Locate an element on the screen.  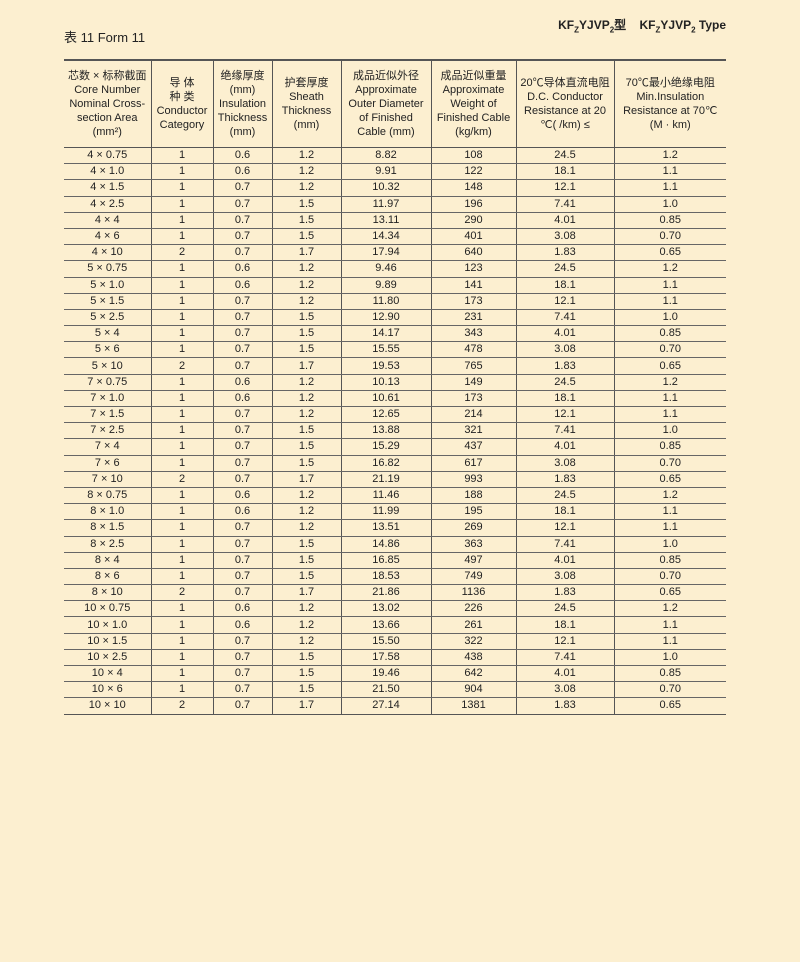
table-row: 4 × 4 1 0.7 1.5 13.11 290 4.01 0.85 is located at coordinates (395, 220).